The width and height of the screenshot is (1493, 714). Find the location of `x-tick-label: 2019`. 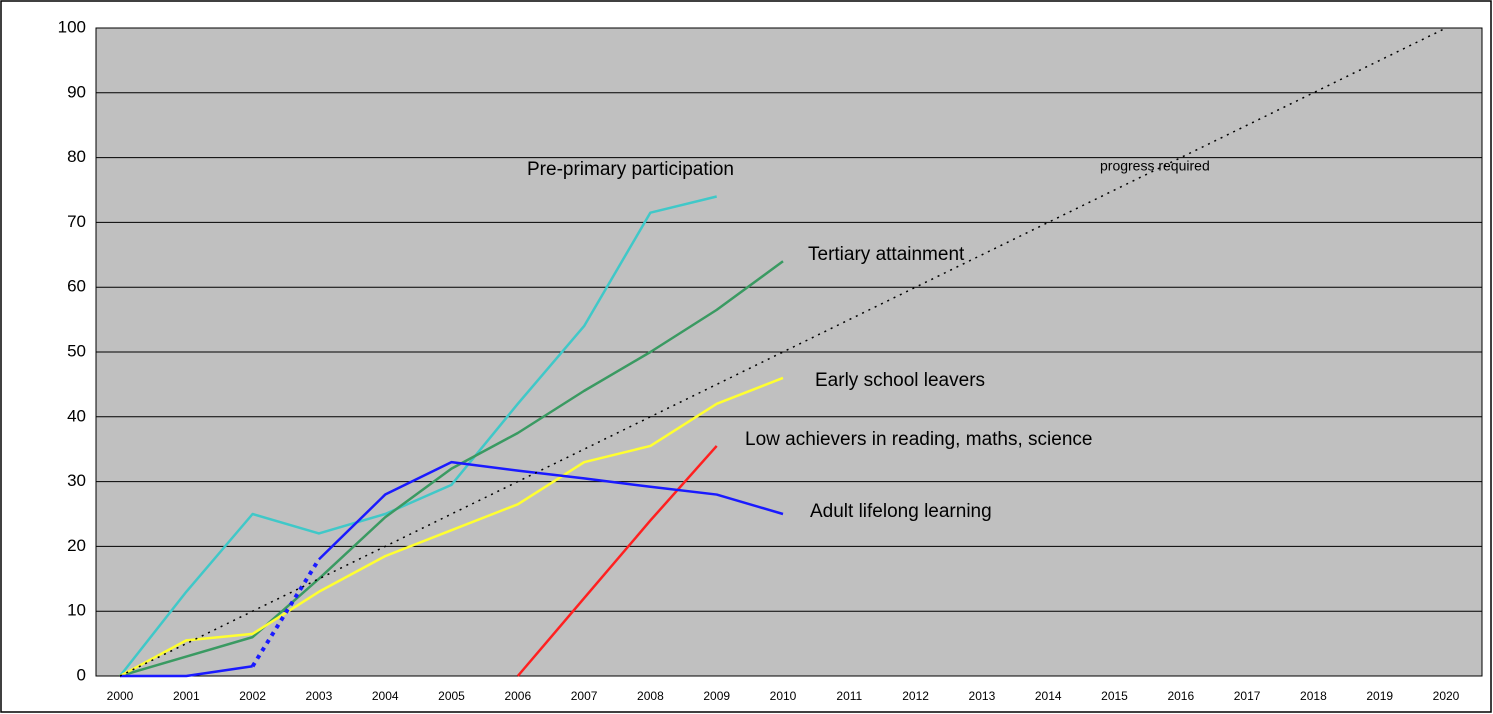

x-tick-label: 2019 is located at coordinates (1379, 696).